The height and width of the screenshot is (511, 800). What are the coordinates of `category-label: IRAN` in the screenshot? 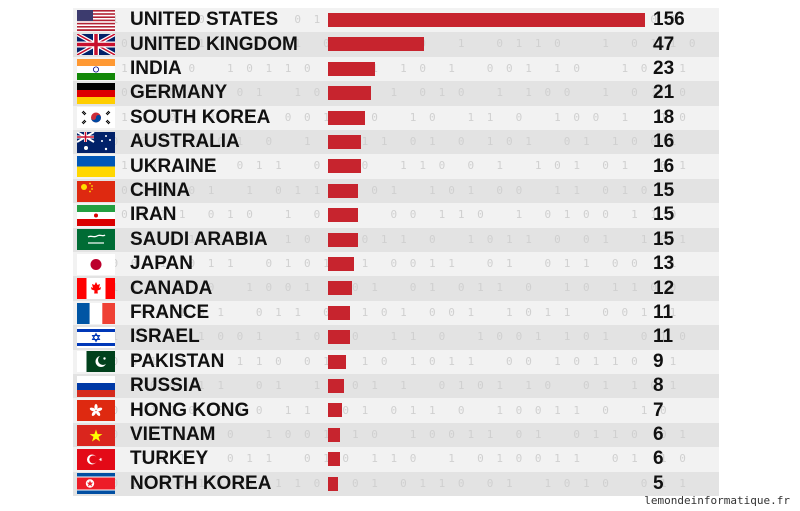 It's located at (153, 215).